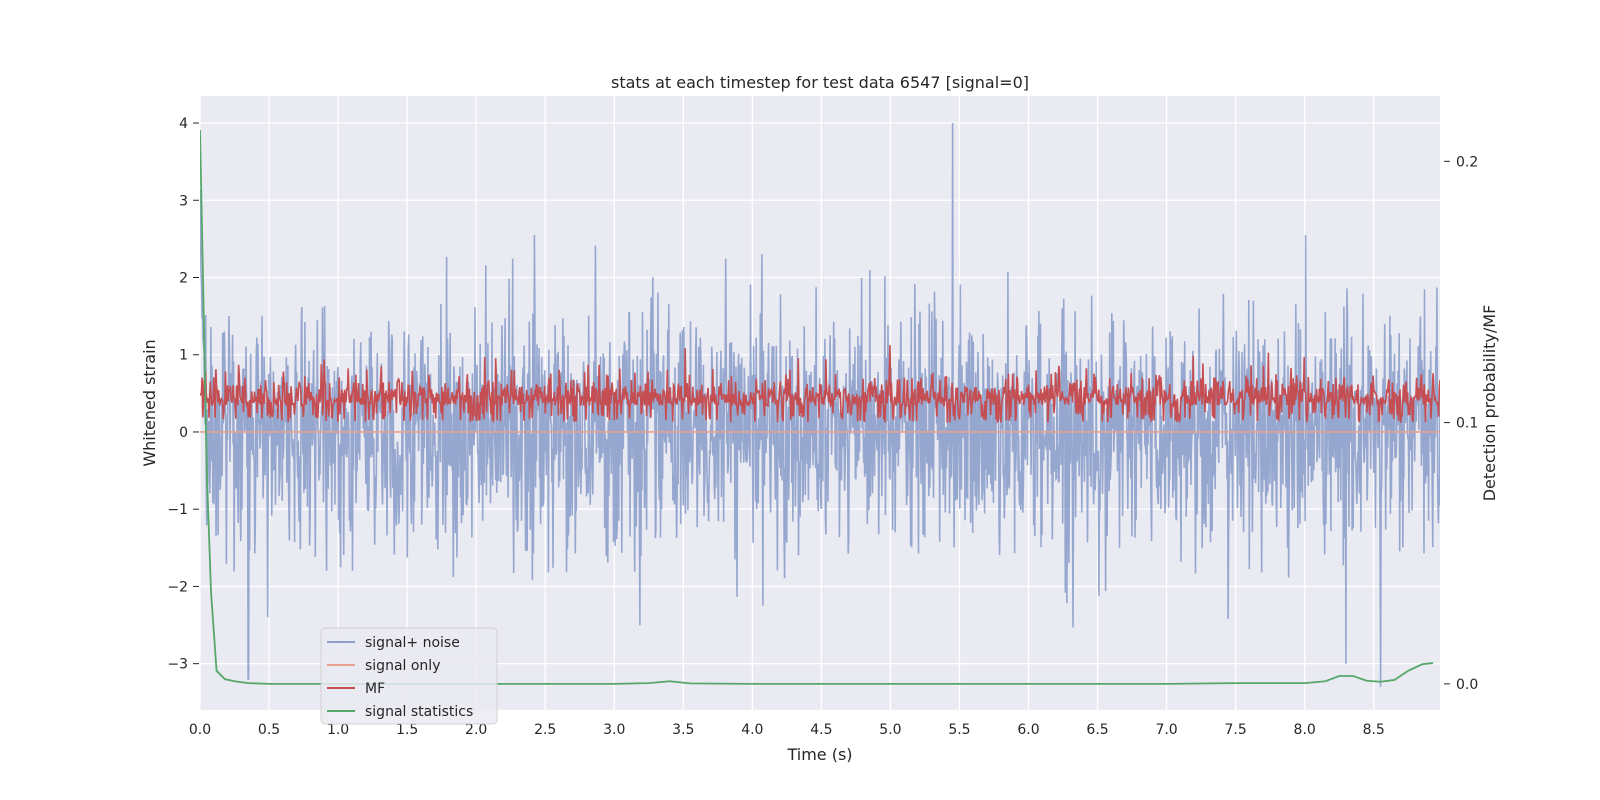  Describe the element at coordinates (683, 730) in the screenshot. I see `x-tick-label: 3.5` at that location.